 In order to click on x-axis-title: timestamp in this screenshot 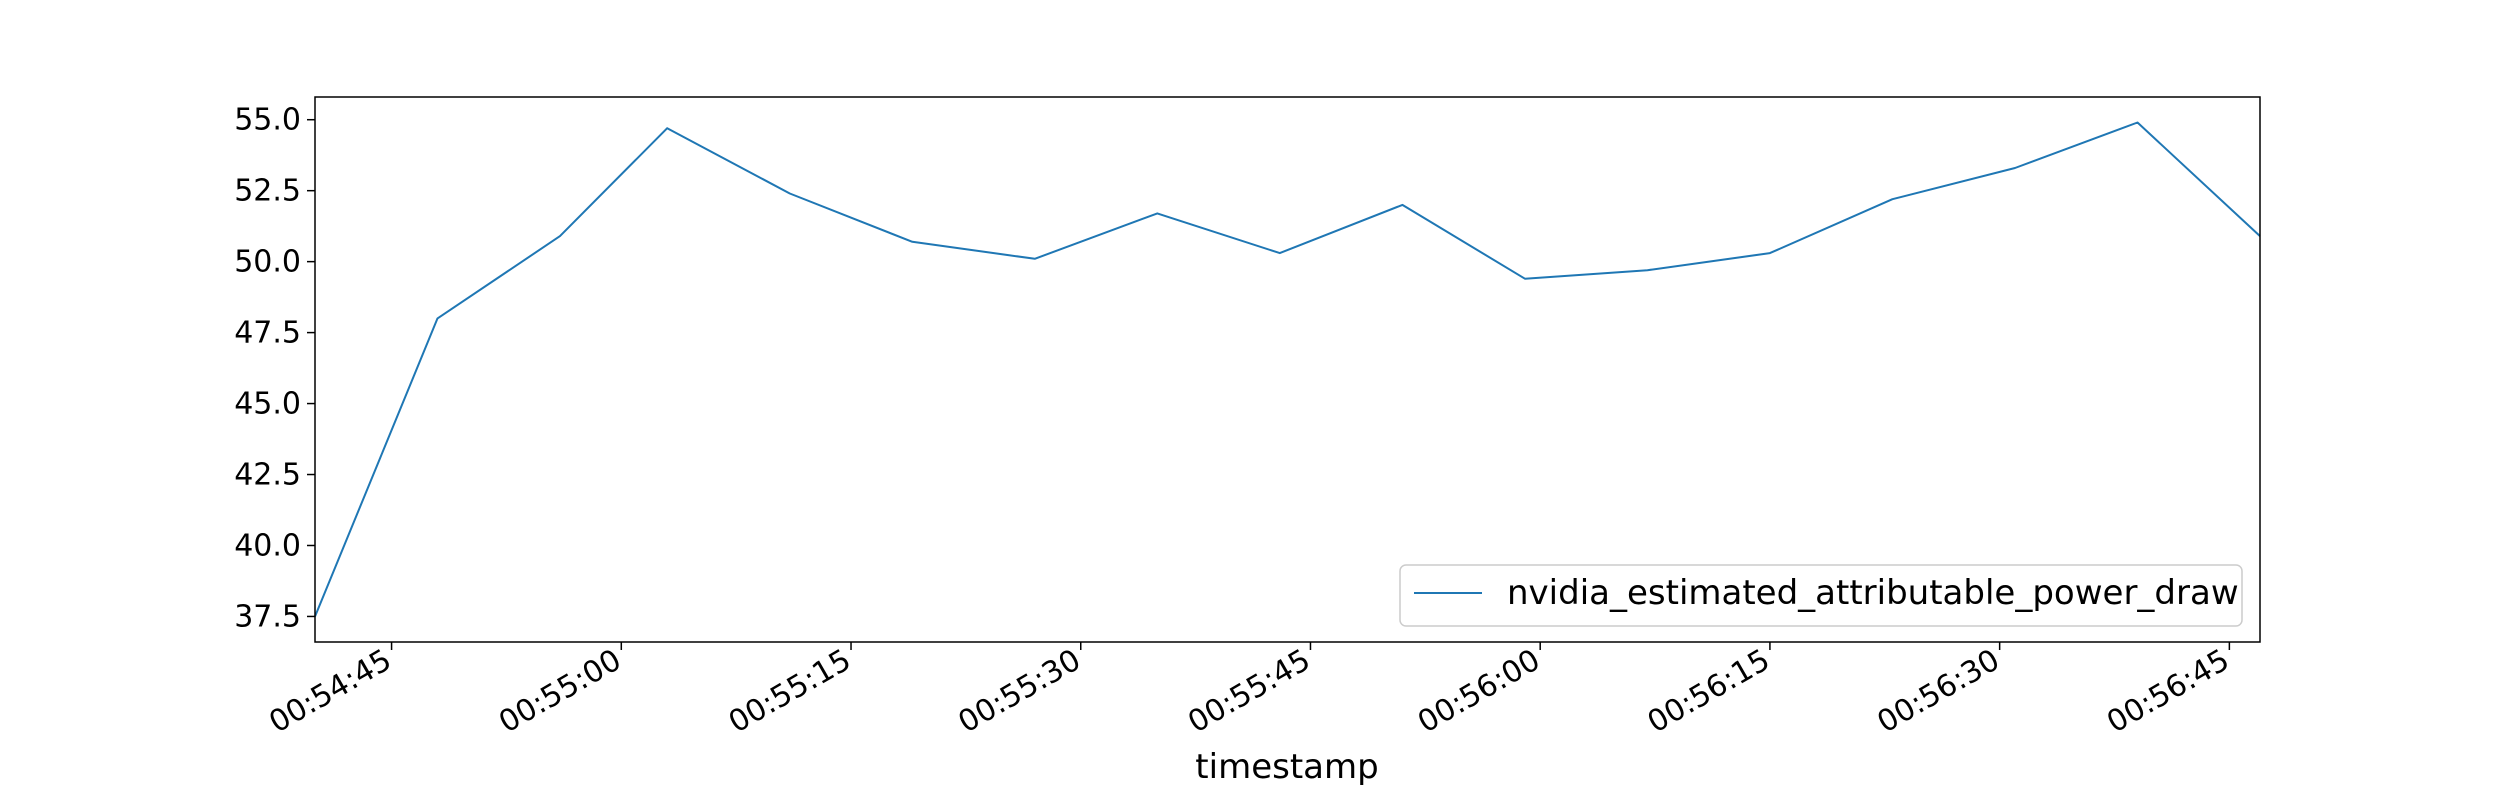, I will do `click(1286, 767)`.